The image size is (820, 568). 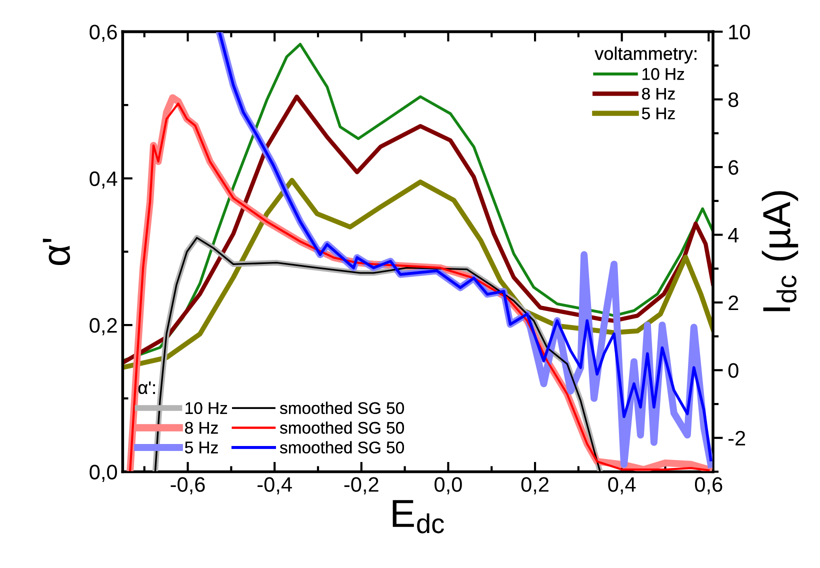 What do you see at coordinates (780, 251) in the screenshot?
I see `y2-axis-title: I$_{dc}$ (µA)` at bounding box center [780, 251].